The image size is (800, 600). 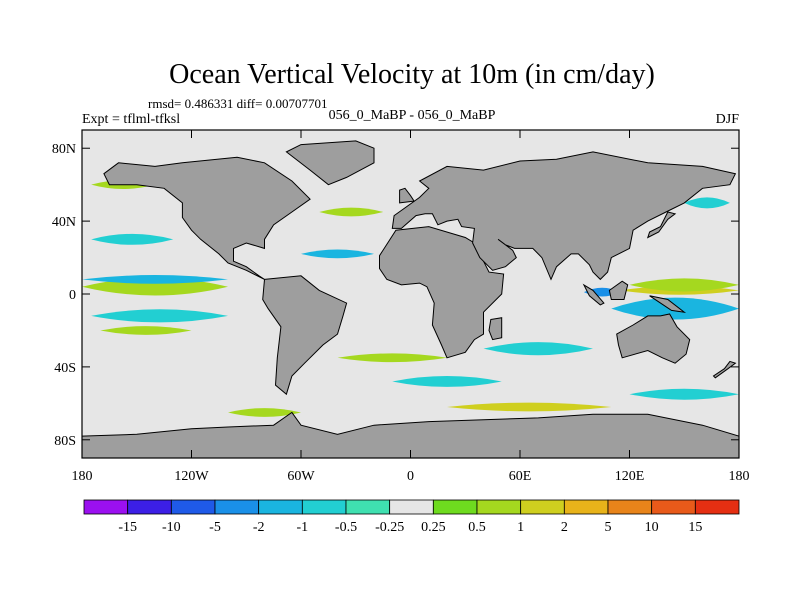 I want to click on land-borneo, so click(x=618, y=290).